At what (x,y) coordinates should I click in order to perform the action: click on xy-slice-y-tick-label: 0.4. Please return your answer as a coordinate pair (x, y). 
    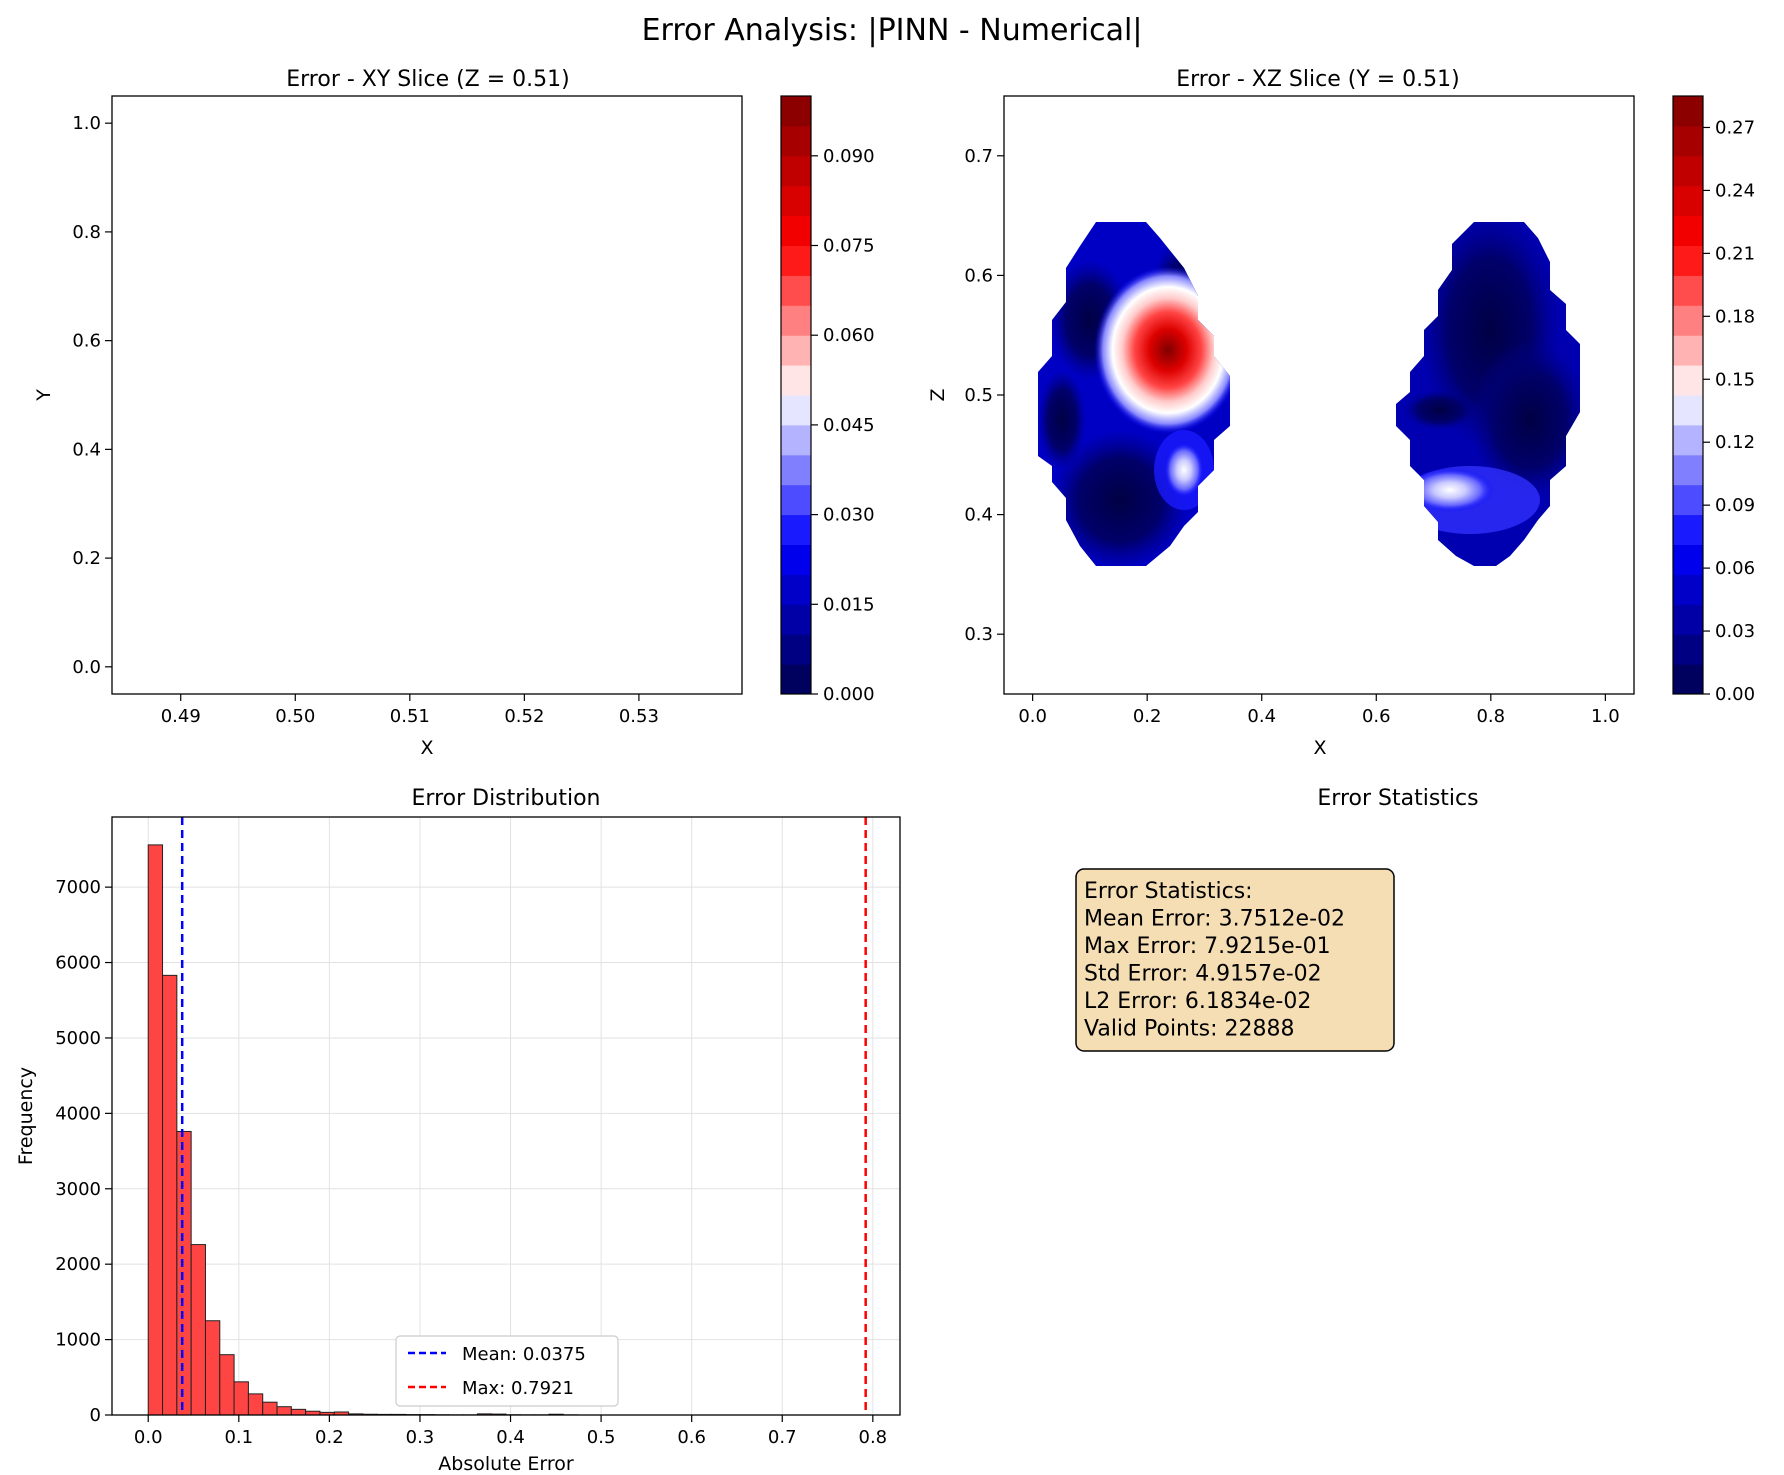
    Looking at the image, I should click on (86, 449).